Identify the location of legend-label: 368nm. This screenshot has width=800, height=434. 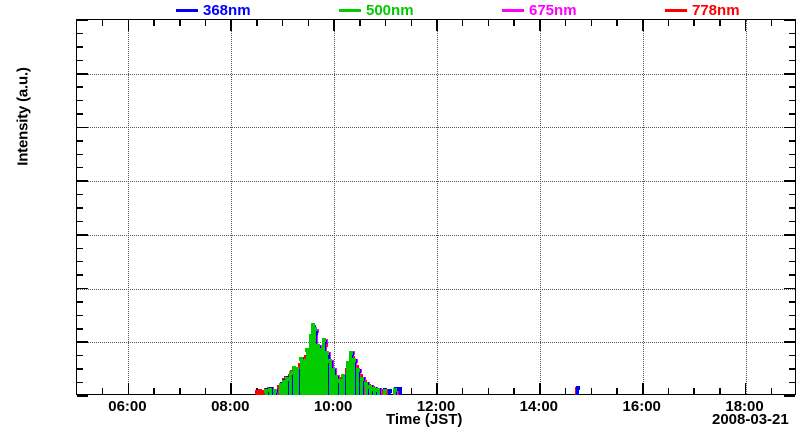
(227, 10).